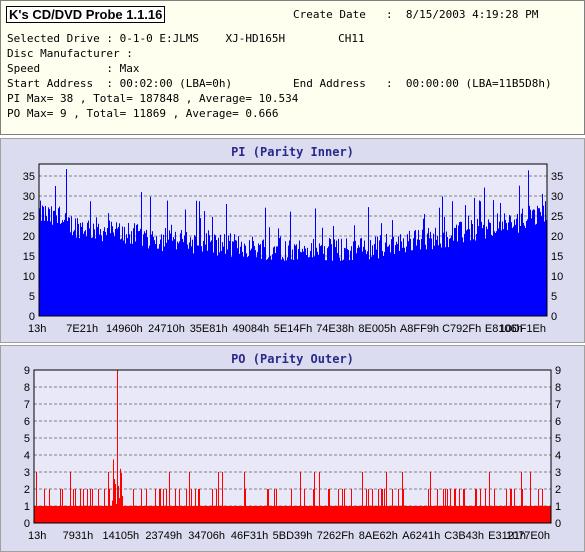 This screenshot has width=585, height=552. I want to click on y-tick-label-right: 0, so click(558, 524).